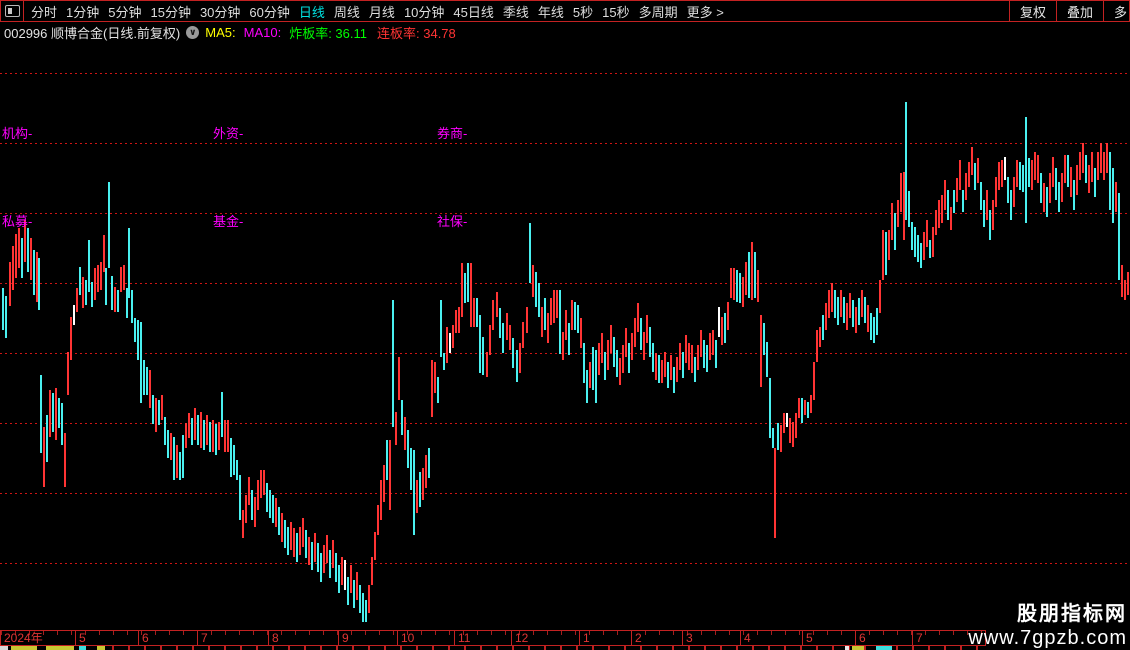 The height and width of the screenshot is (650, 1130). I want to click on split-screen-button, so click(12, 11).